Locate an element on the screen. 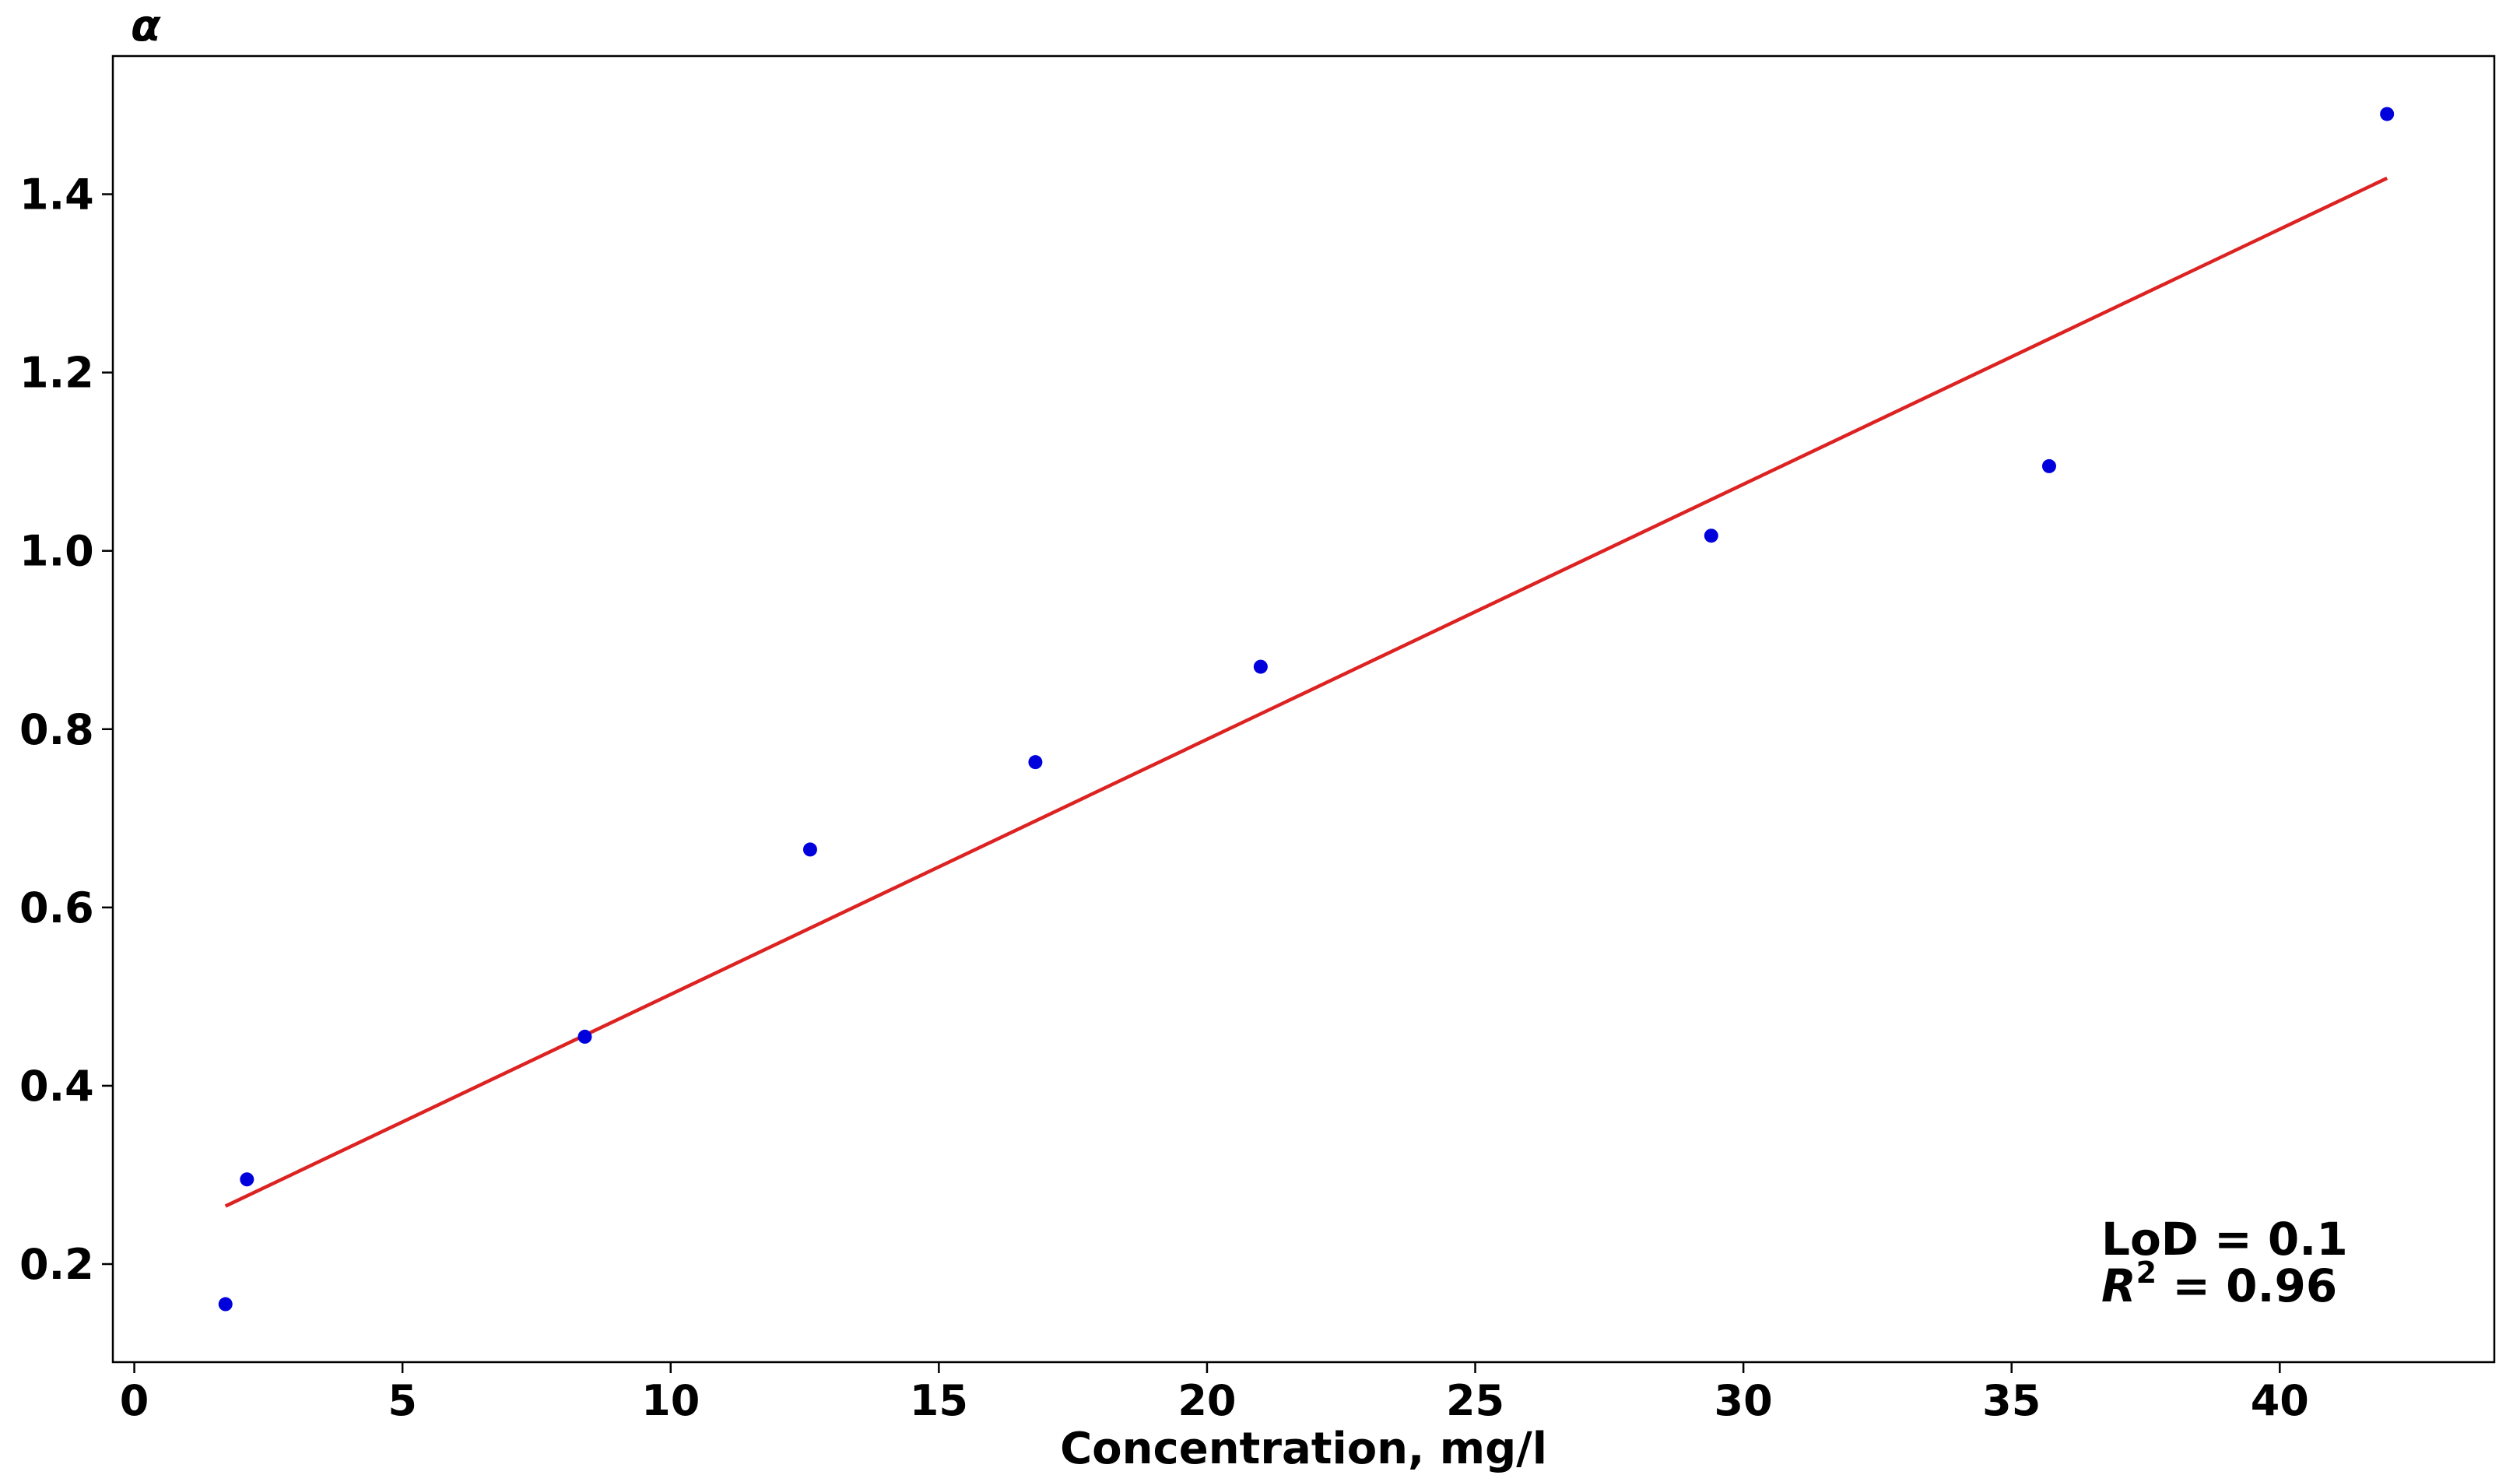 The height and width of the screenshot is (1475, 2520). x-axis-label: Concentration, mg/l is located at coordinates (1304, 1449).